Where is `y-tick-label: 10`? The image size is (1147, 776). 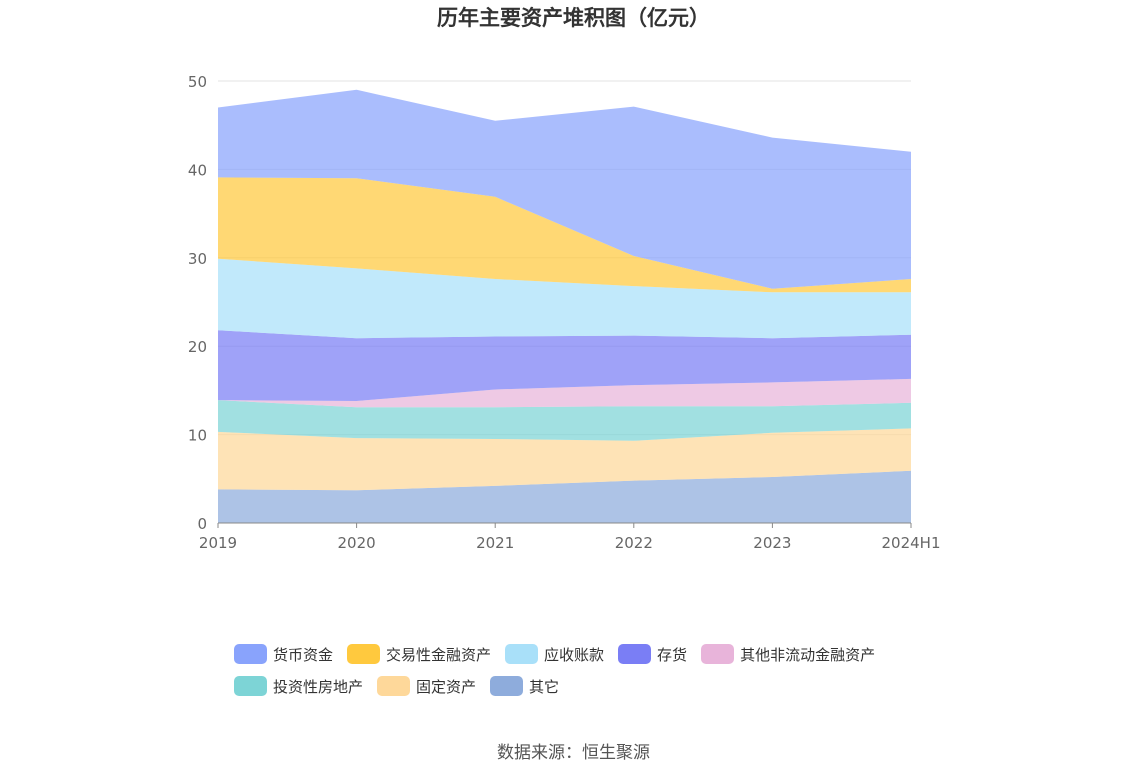
y-tick-label: 10 is located at coordinates (197, 436).